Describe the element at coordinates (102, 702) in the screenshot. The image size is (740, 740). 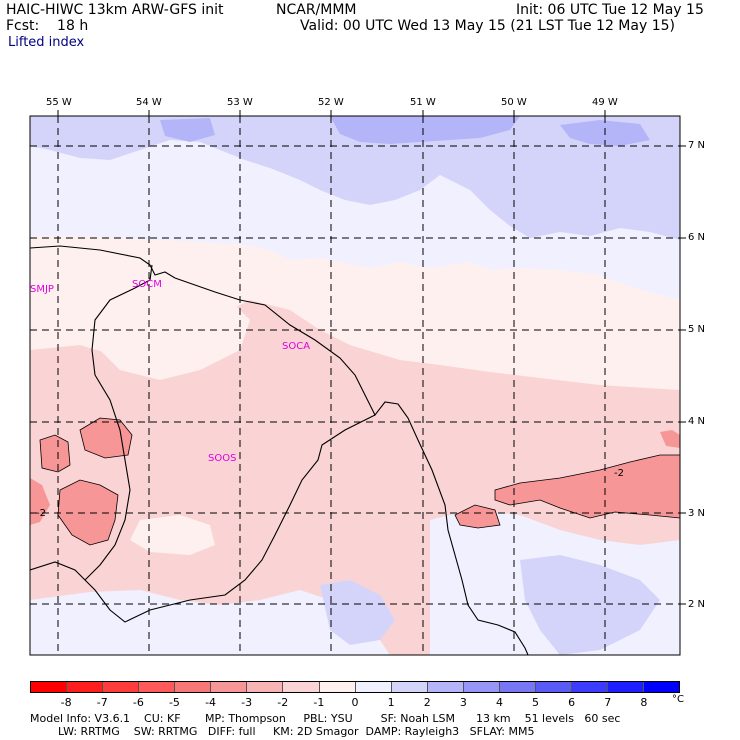
I see `colorbar-tick-label: -7` at that location.